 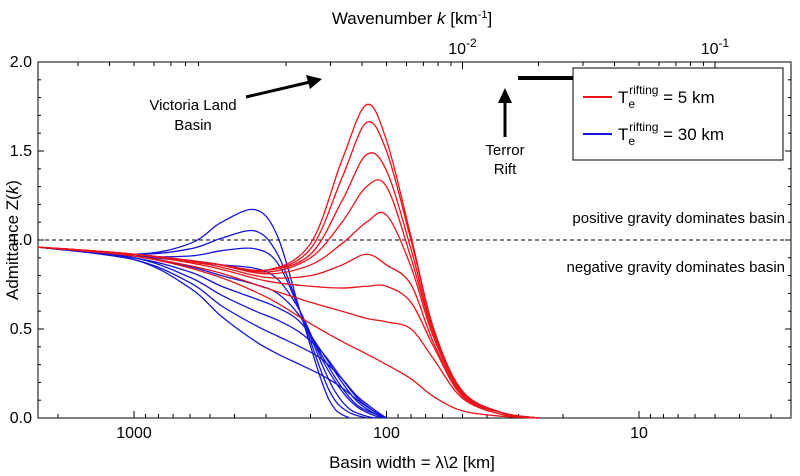 What do you see at coordinates (192, 105) in the screenshot?
I see `annotation-victoria-land: Victoria Land` at bounding box center [192, 105].